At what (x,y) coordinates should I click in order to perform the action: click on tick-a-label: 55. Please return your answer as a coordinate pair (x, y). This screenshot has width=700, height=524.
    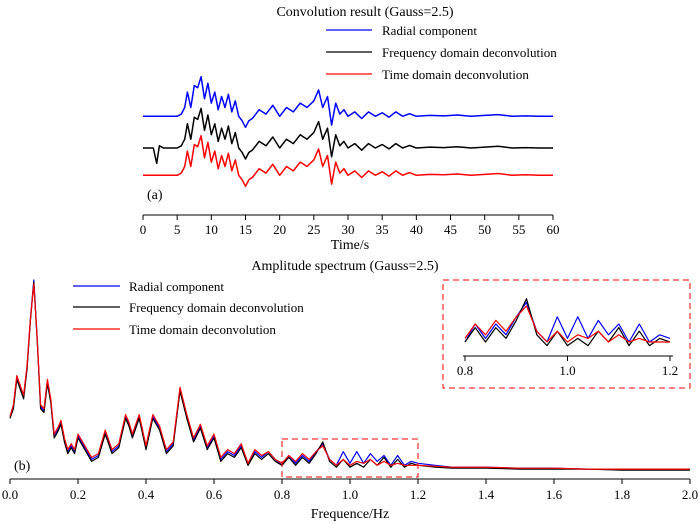
    Looking at the image, I should click on (518, 229).